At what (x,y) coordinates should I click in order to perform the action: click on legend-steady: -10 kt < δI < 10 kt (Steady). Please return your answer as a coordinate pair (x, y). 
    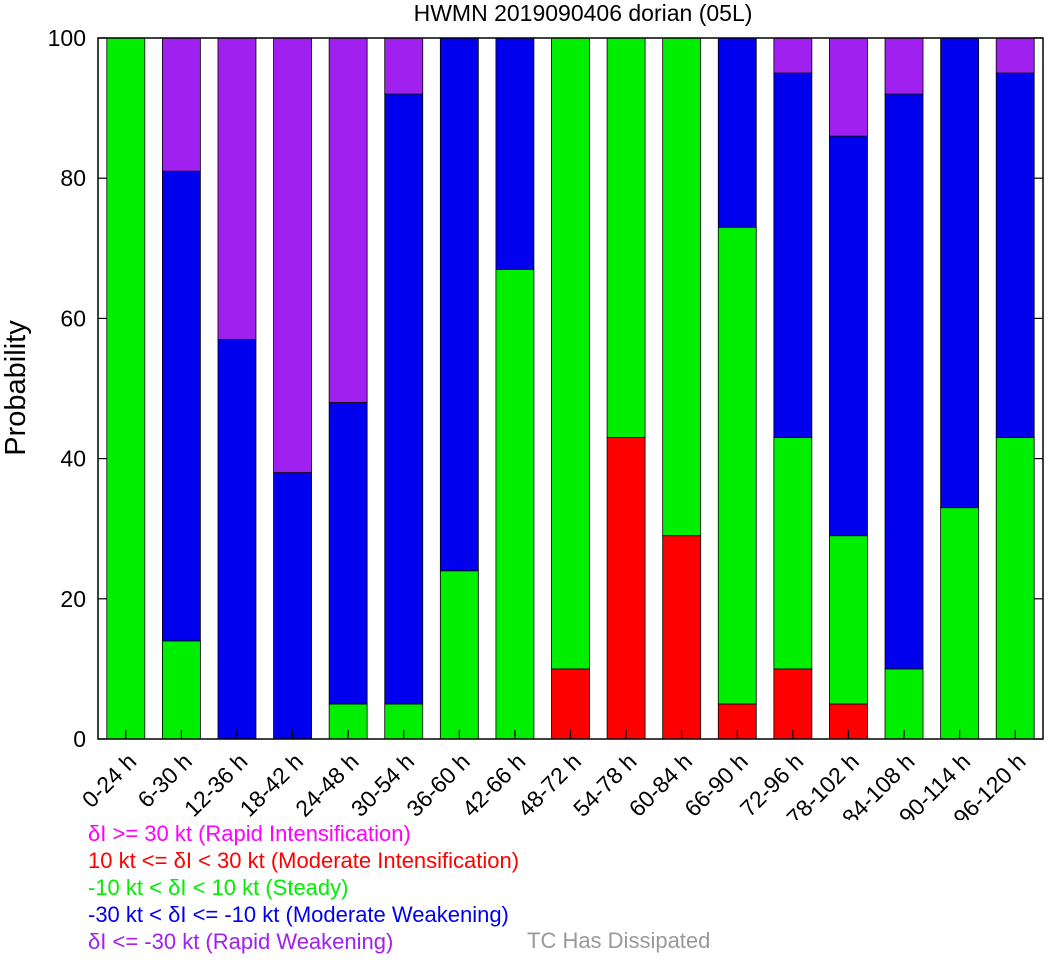
    Looking at the image, I should click on (218, 887).